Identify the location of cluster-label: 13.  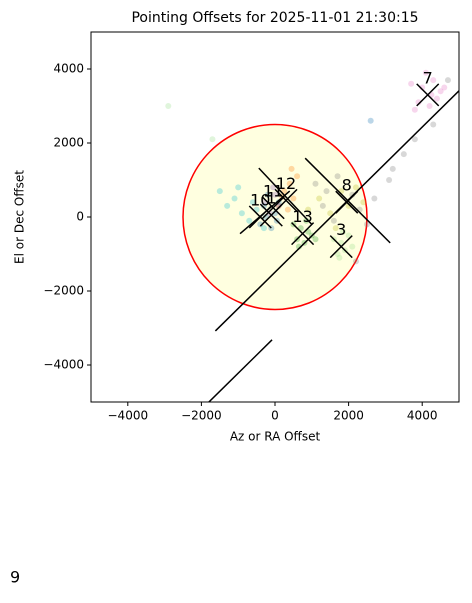
(302, 216).